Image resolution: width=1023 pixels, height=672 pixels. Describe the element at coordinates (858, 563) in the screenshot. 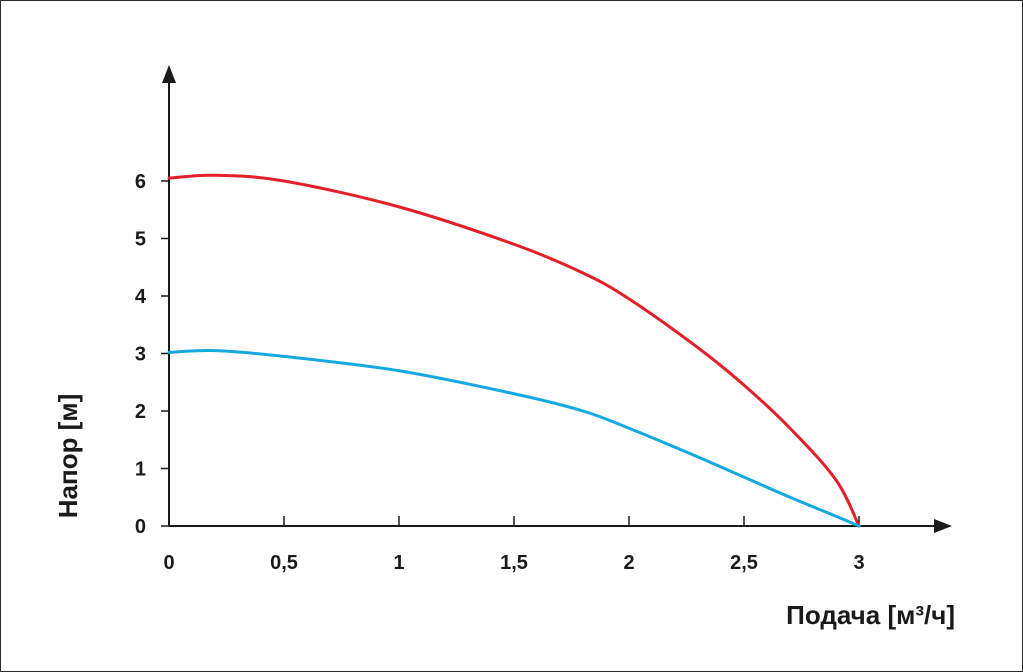

I see `x-tick-label: 3` at that location.